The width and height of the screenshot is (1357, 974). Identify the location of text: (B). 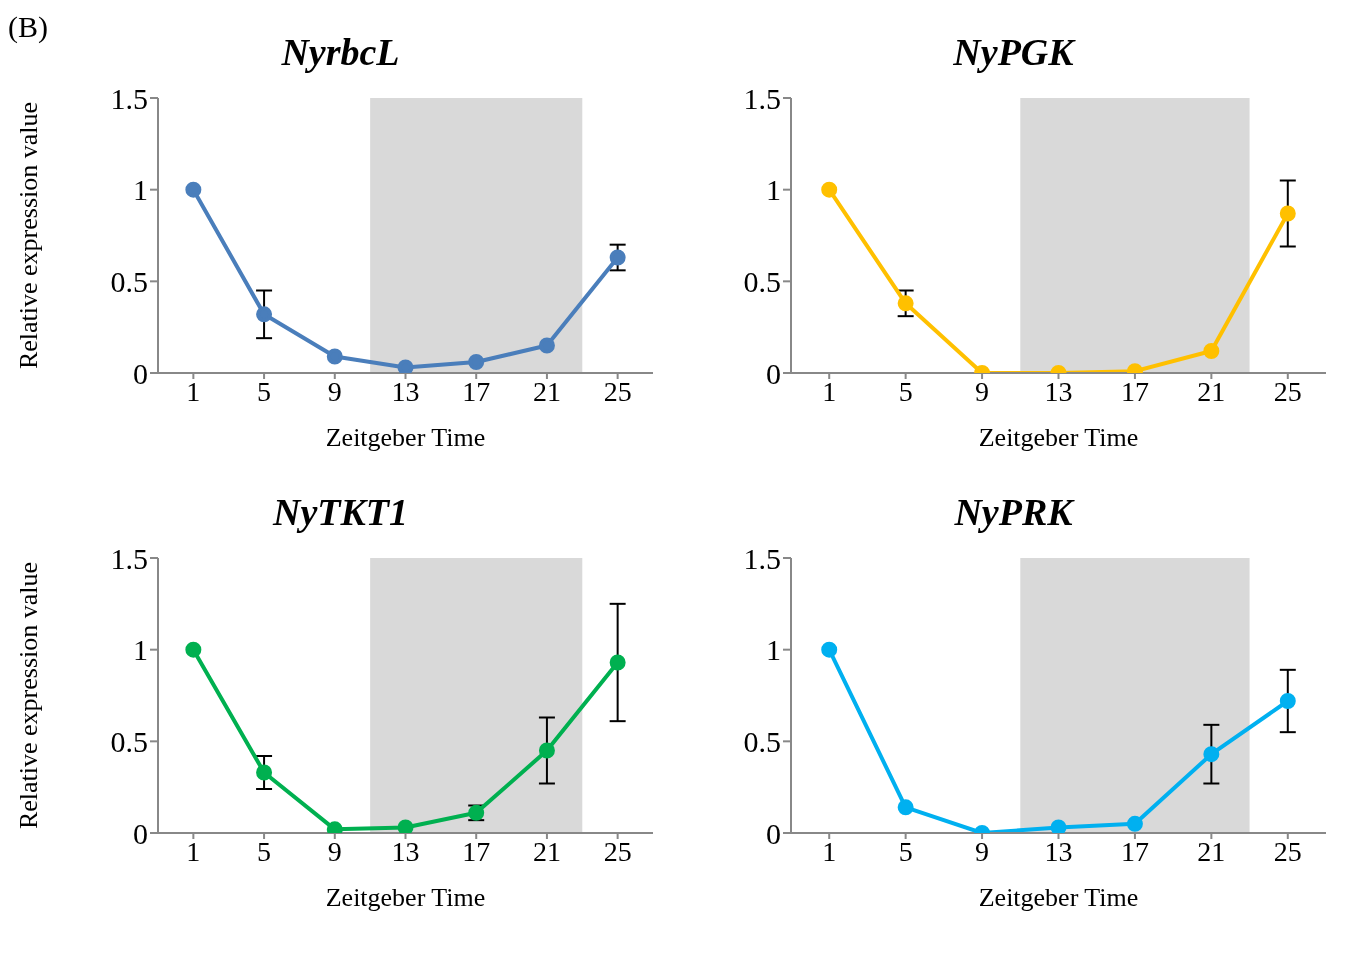
(28, 27).